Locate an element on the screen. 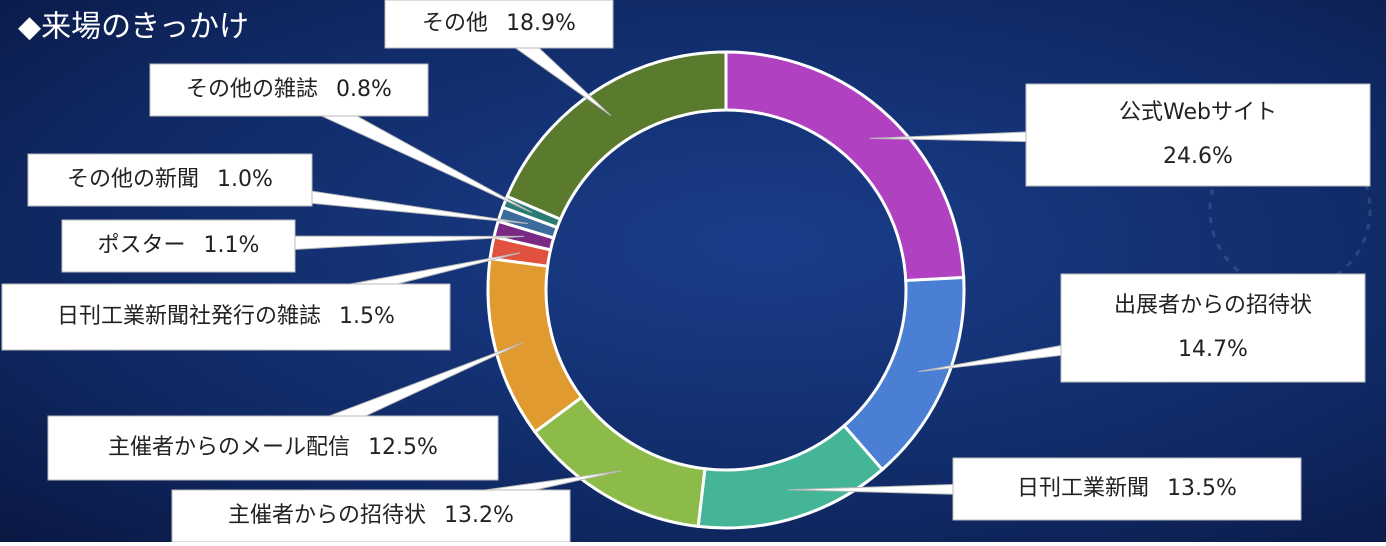  value-label: 0.8% is located at coordinates (364, 89).